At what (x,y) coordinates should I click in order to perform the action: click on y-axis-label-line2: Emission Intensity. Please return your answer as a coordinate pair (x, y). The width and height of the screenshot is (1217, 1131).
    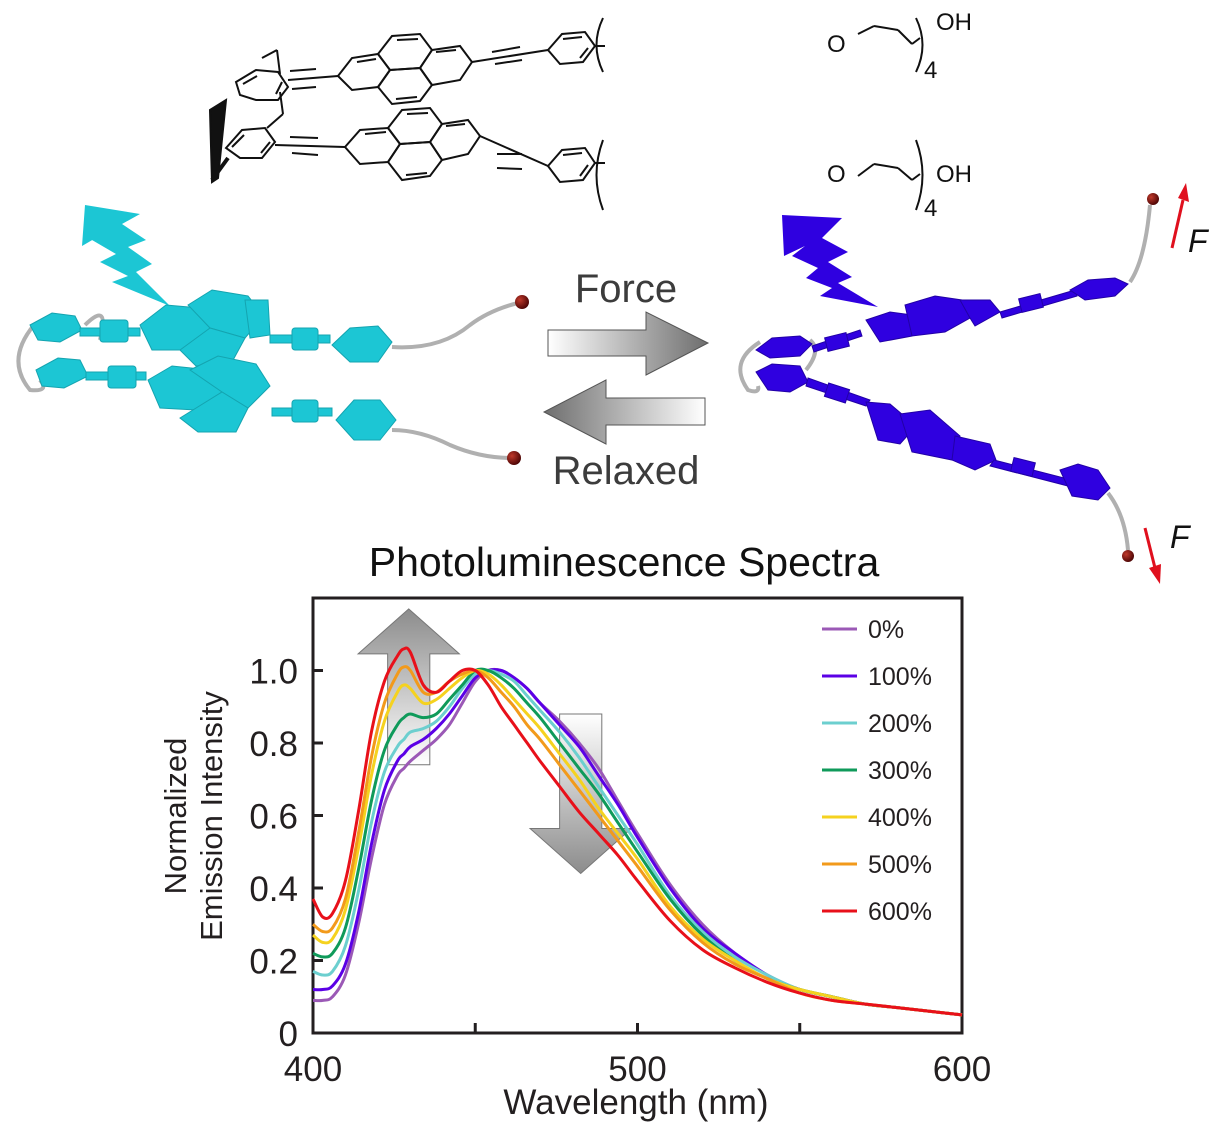
    Looking at the image, I should click on (211, 816).